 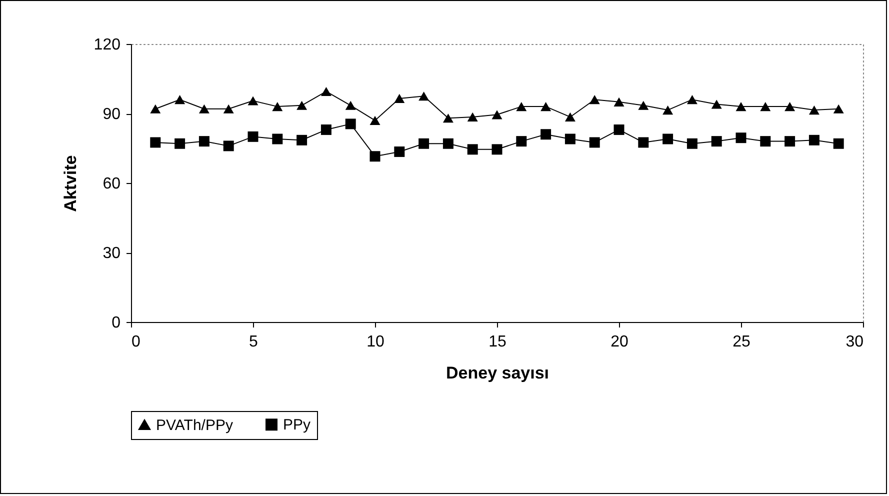 What do you see at coordinates (70, 183) in the screenshot?
I see `y-axis-title: Aktvite` at bounding box center [70, 183].